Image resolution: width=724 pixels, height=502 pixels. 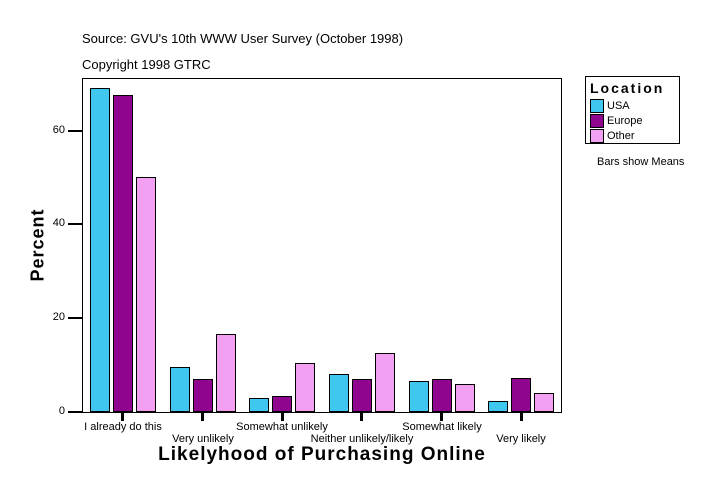 I want to click on y-tick-label: 60, so click(x=58, y=129).